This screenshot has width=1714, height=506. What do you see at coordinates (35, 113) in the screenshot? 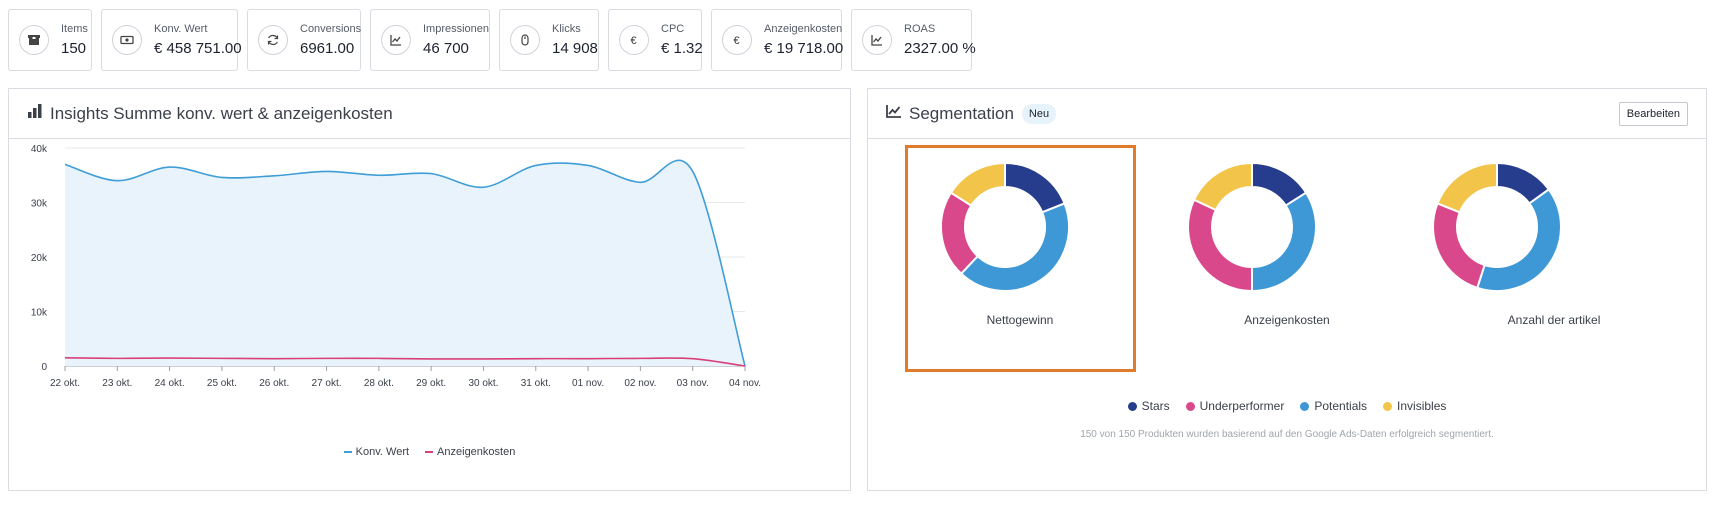
I see `bar-chart-icon` at bounding box center [35, 113].